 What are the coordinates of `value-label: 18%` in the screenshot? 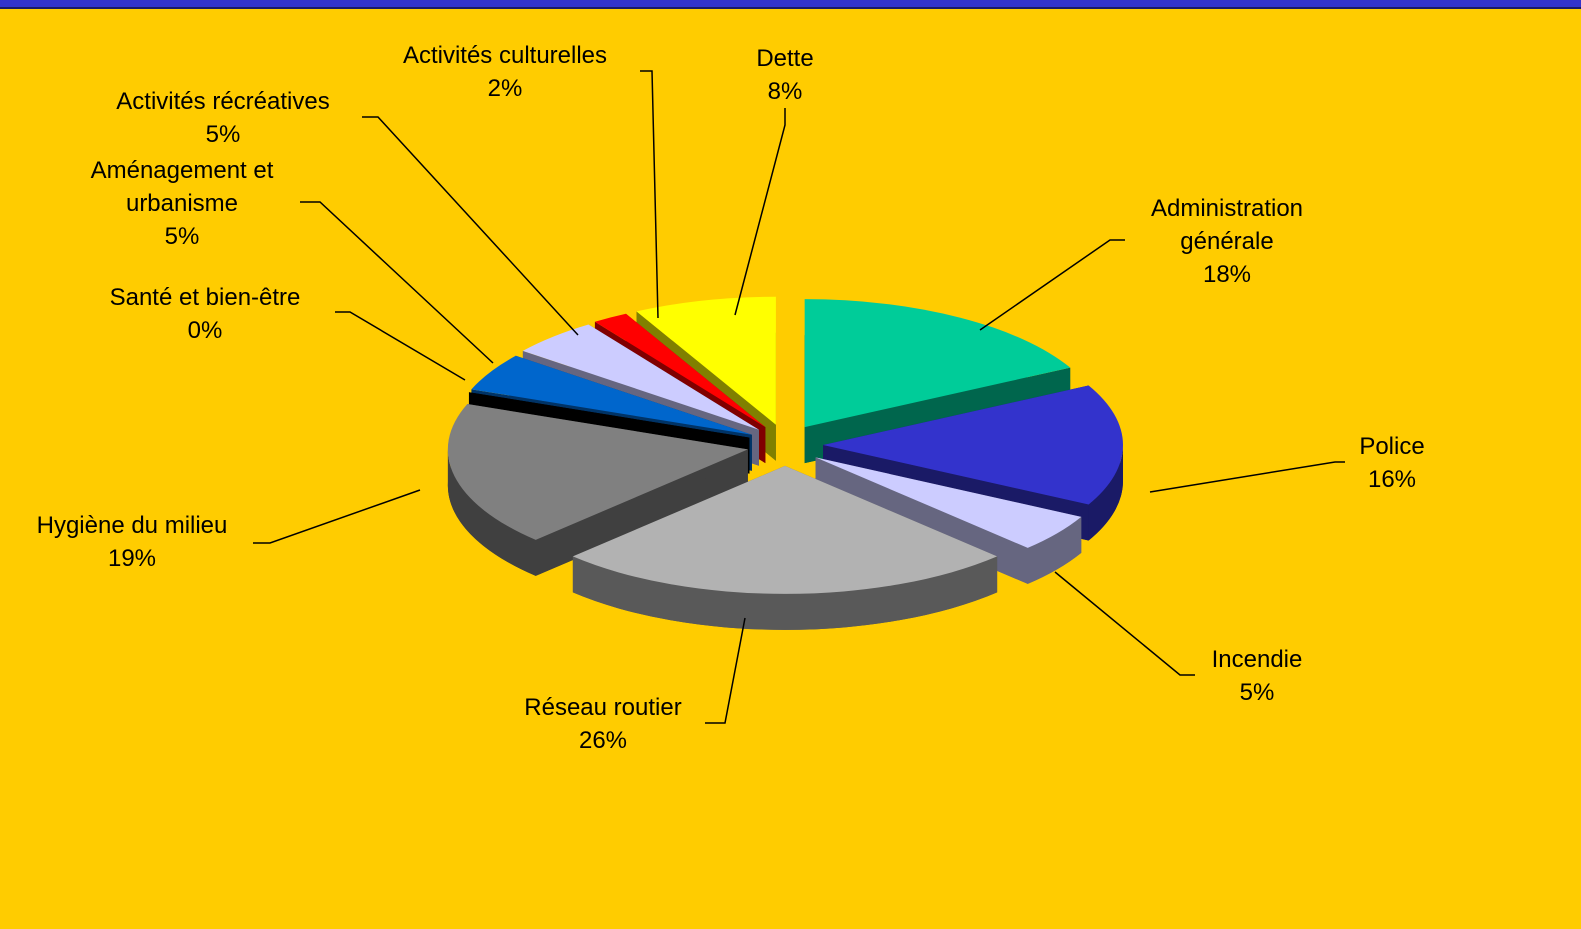 It's located at (1227, 274).